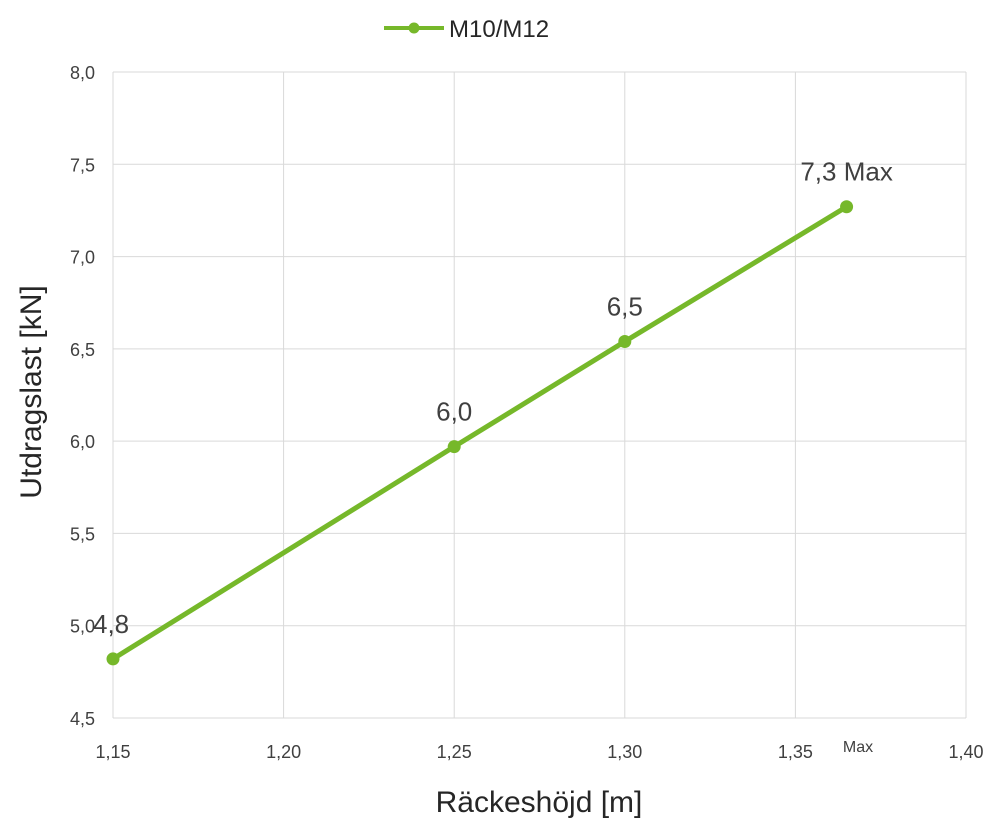 This screenshot has width=994, height=818. Describe the element at coordinates (111, 624) in the screenshot. I see `data-label: 4,8` at that location.